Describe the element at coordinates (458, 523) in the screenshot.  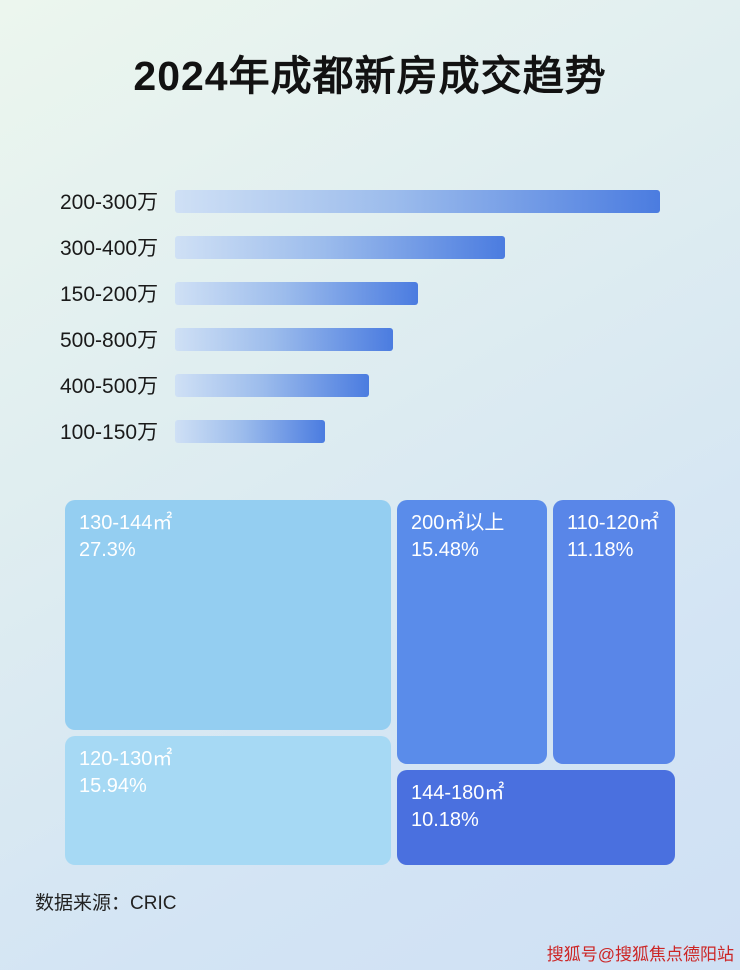
I see `treemap-block-label: 200㎡以上` at that location.